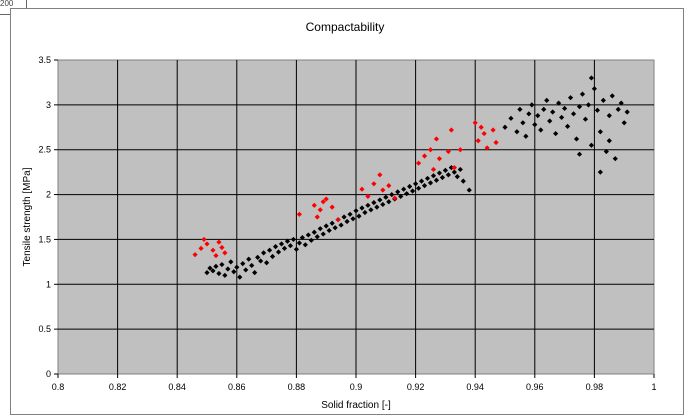  I want to click on y-axis-label: Tensile strength [MPa], so click(27, 216).